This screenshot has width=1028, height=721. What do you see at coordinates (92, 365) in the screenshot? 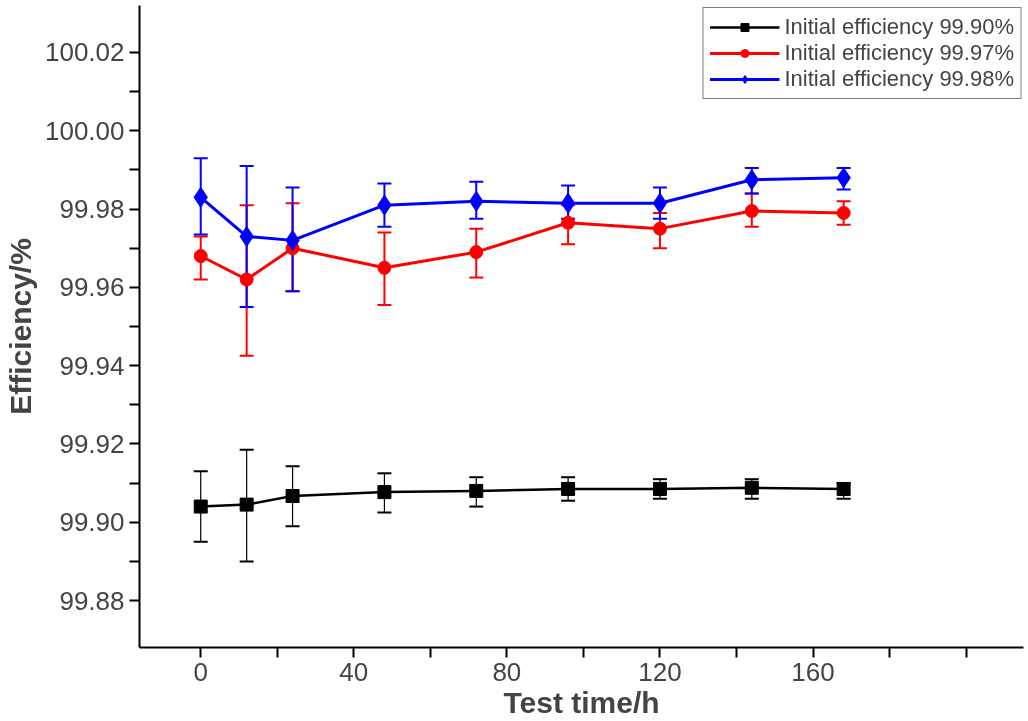
I see `y-tick-label: 99.94` at bounding box center [92, 365].